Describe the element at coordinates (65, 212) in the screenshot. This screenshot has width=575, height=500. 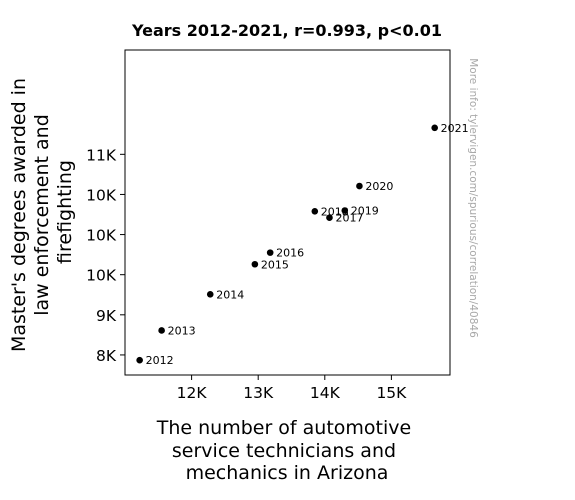
I see `y-axis-label-line-3: firefighting` at that location.